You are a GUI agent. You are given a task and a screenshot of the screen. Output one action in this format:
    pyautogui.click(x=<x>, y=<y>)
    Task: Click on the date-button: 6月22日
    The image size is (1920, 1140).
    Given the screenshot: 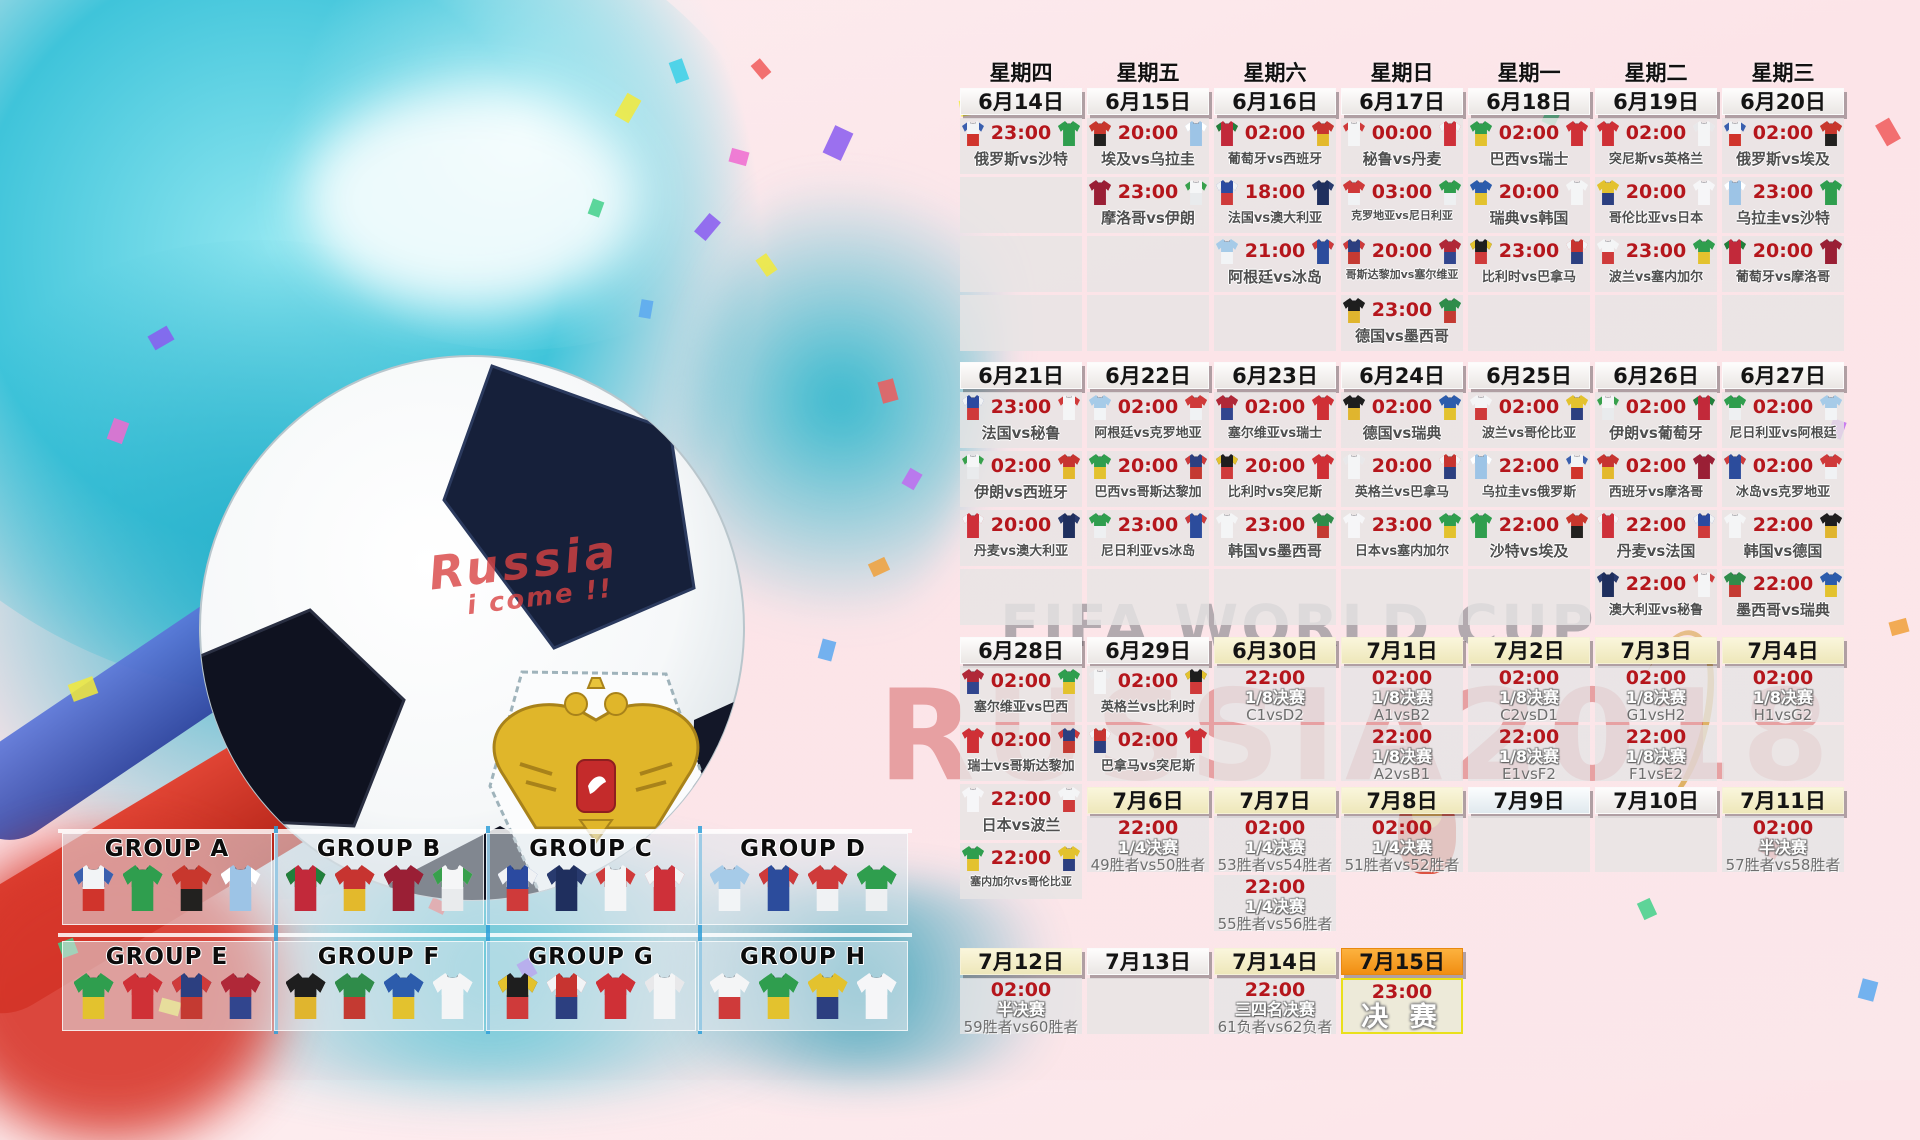 What is the action you would take?
    pyautogui.click(x=1148, y=375)
    